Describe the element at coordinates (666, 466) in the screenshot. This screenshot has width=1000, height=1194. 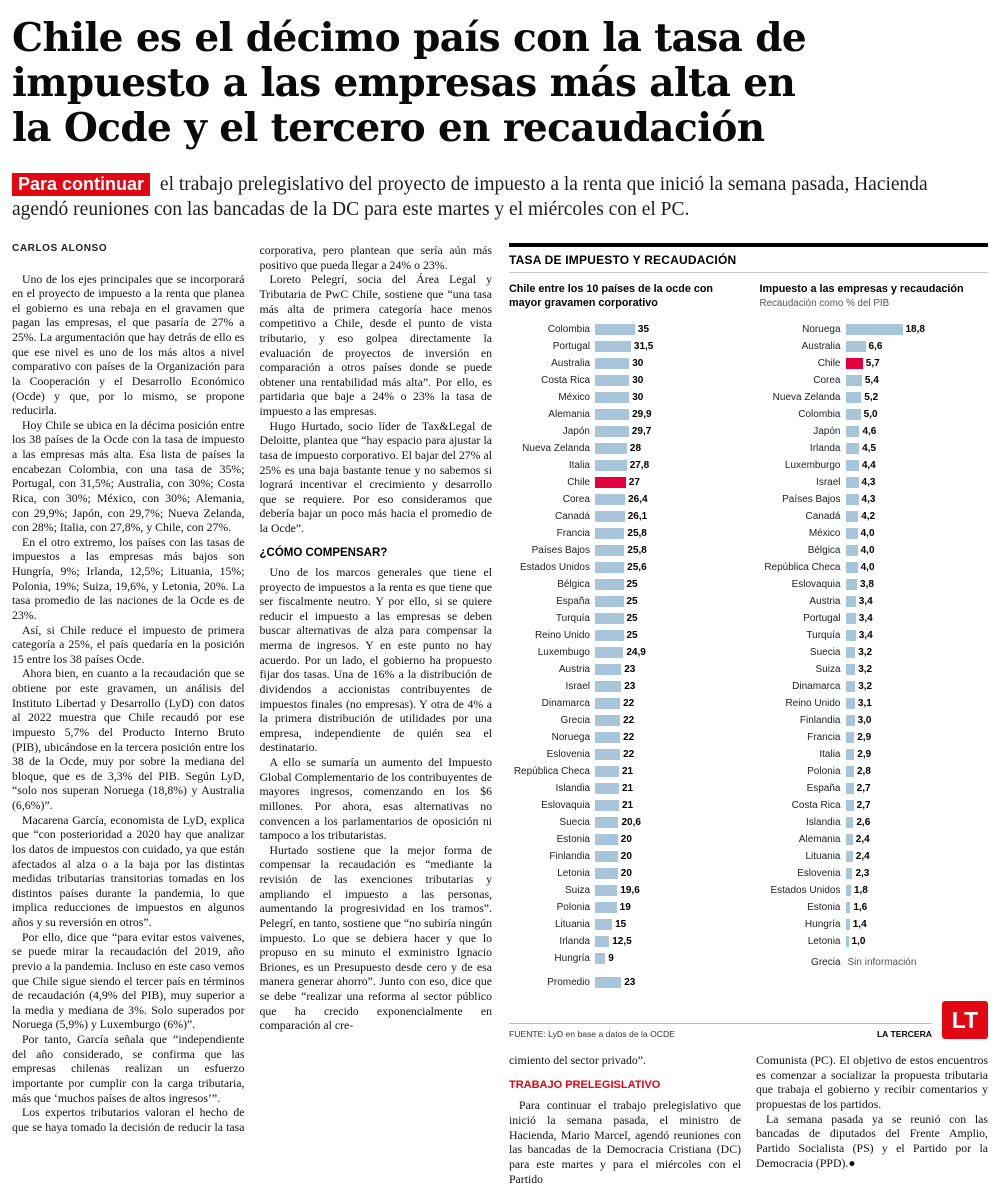
I see `bar-track: 27,8` at that location.